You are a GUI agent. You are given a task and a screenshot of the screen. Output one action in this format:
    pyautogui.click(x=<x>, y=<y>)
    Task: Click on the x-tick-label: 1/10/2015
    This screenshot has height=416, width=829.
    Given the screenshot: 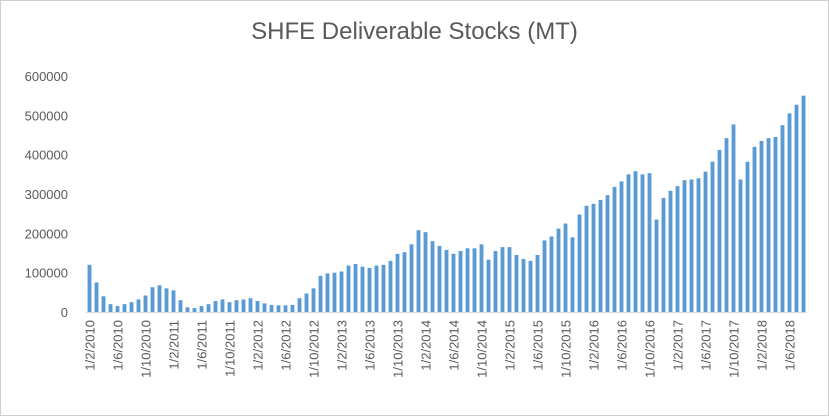 What is the action you would take?
    pyautogui.click(x=566, y=349)
    